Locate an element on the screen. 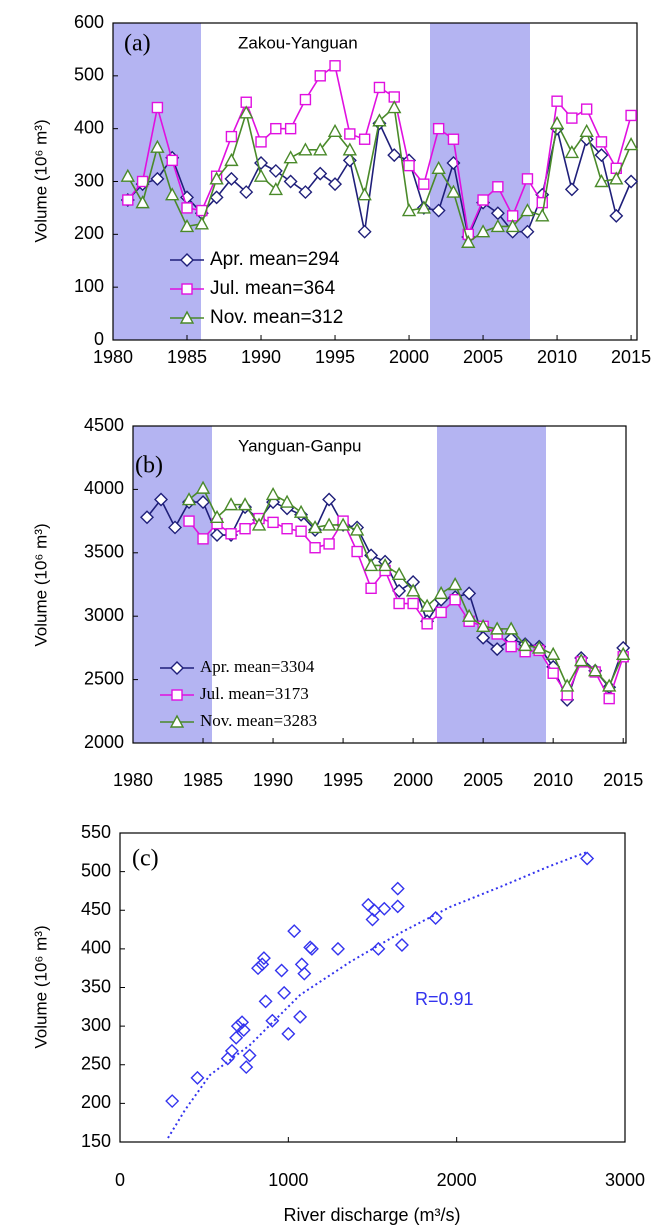 This screenshot has width=653, height=1230. legend-label: Apr. mean=294 is located at coordinates (275, 259).